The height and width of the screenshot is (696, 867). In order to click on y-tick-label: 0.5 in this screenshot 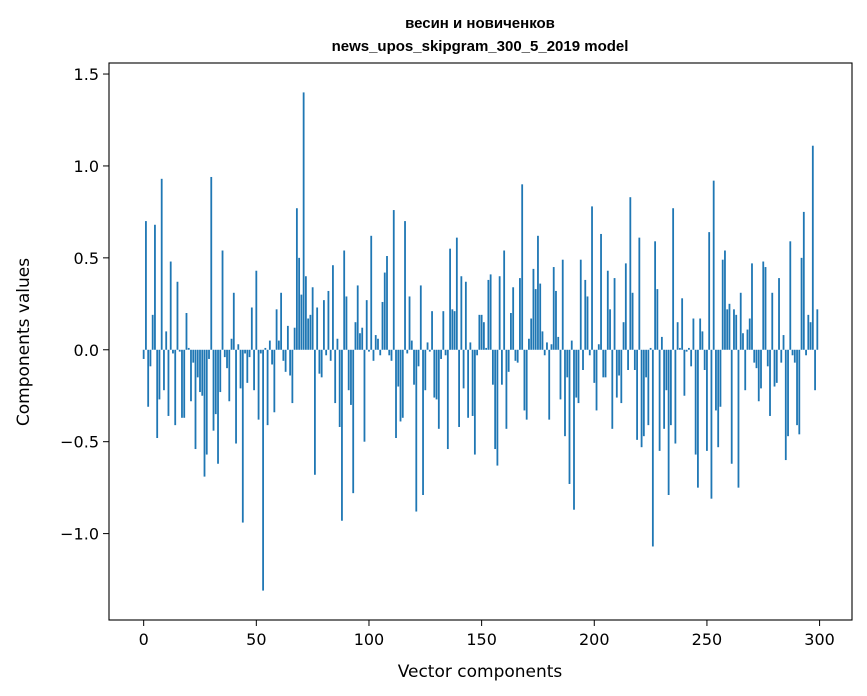, I will do `click(86, 258)`.